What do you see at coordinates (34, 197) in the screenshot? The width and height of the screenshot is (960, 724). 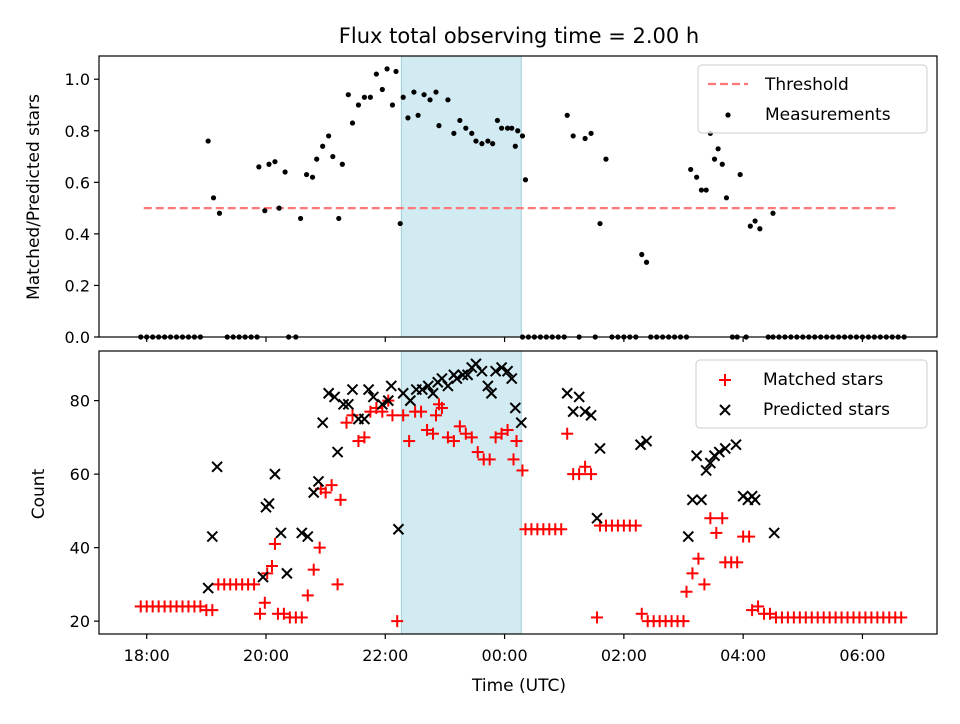 I see `top-y-axis-label: Matched/Predicted stars` at bounding box center [34, 197].